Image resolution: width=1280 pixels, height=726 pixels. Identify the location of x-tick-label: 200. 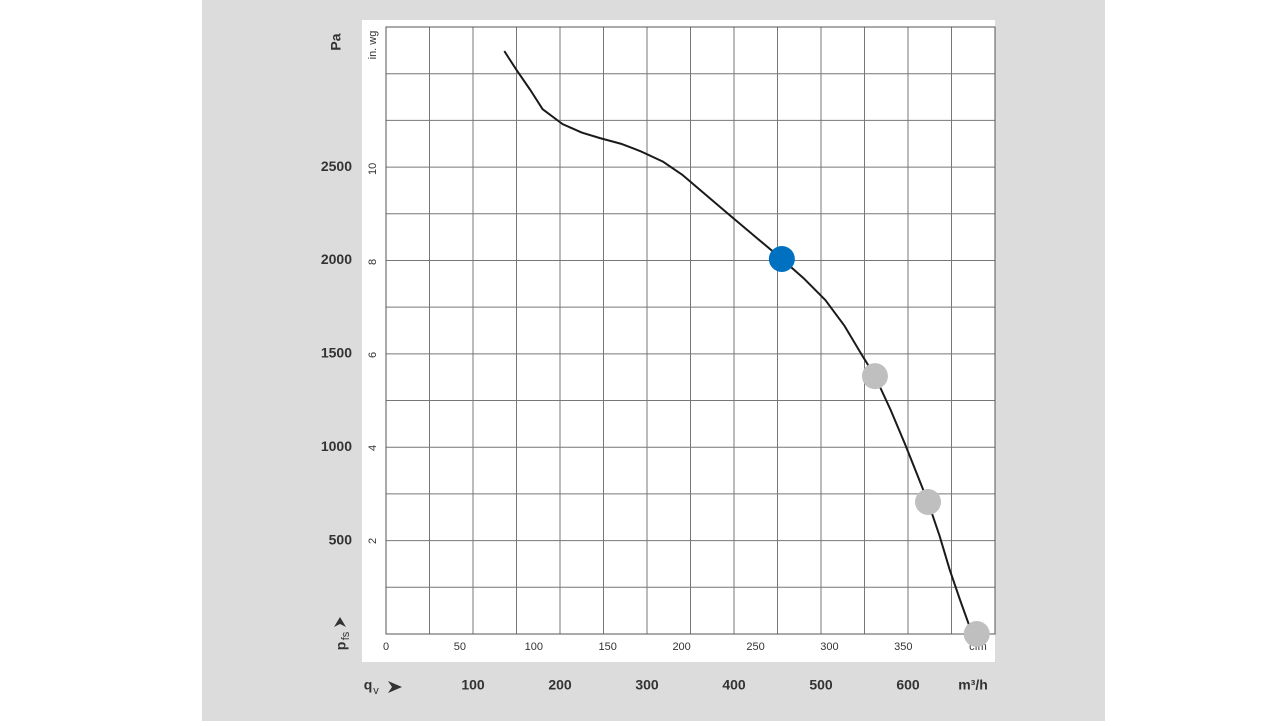
(560, 685).